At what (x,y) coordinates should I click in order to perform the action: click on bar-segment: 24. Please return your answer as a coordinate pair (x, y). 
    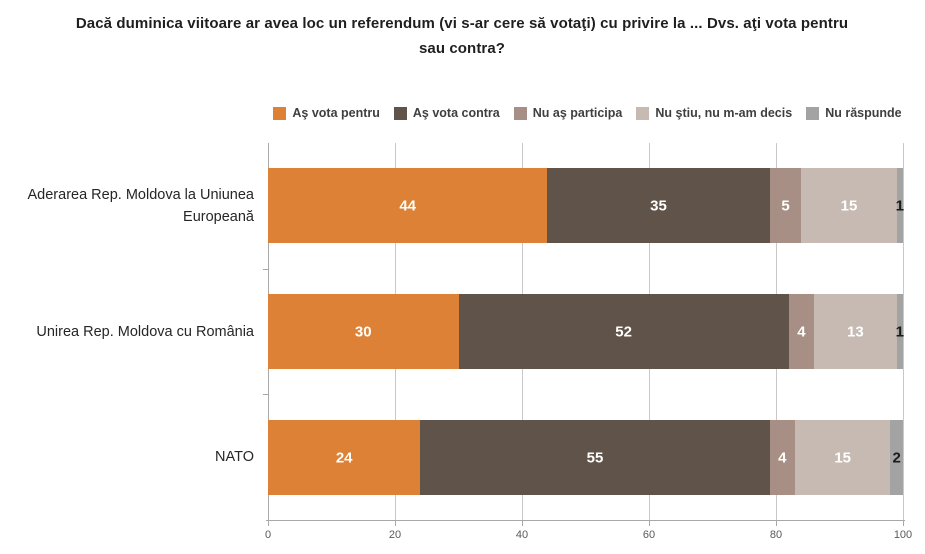
    Looking at the image, I should click on (344, 457).